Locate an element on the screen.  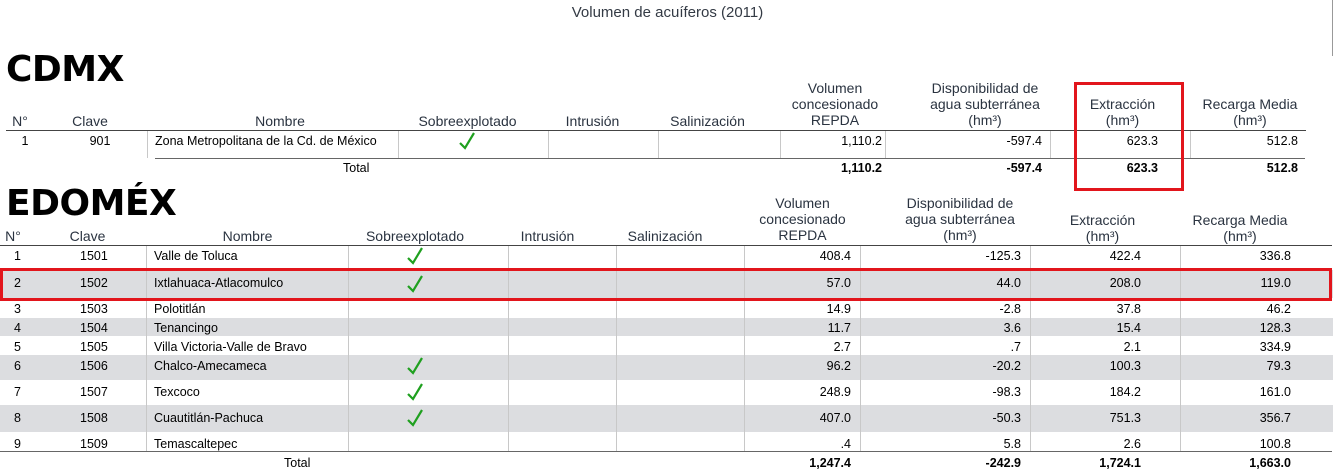
cell-volumen: 1,110.2 is located at coordinates (861, 141).